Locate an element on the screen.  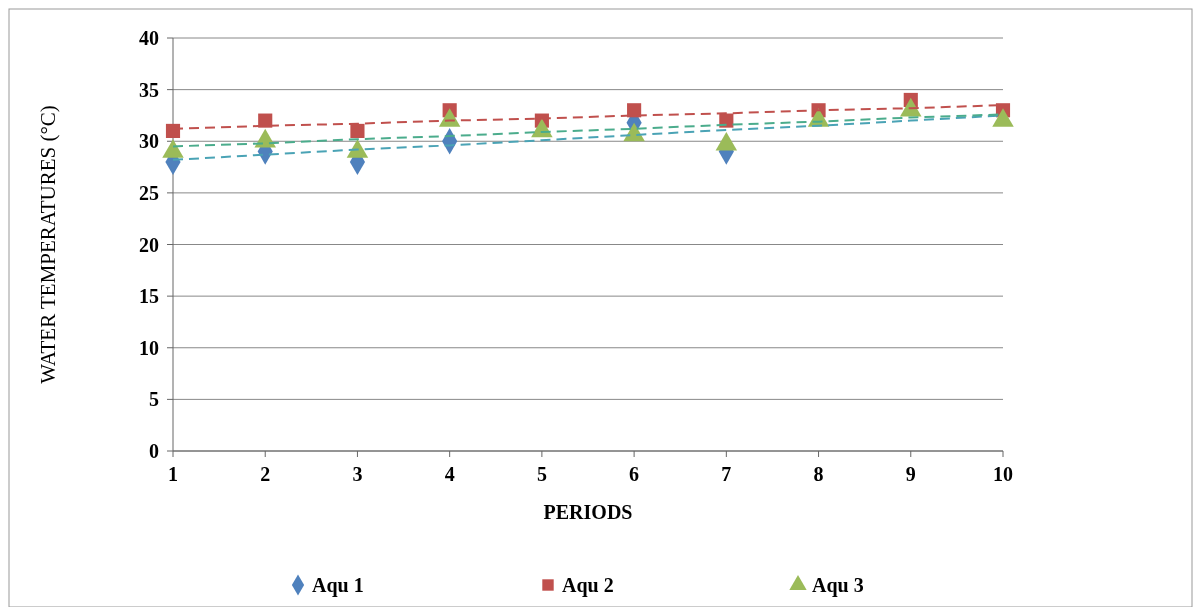
y-axis-title: WATER TEMPERATURES (°C) is located at coordinates (48, 244).